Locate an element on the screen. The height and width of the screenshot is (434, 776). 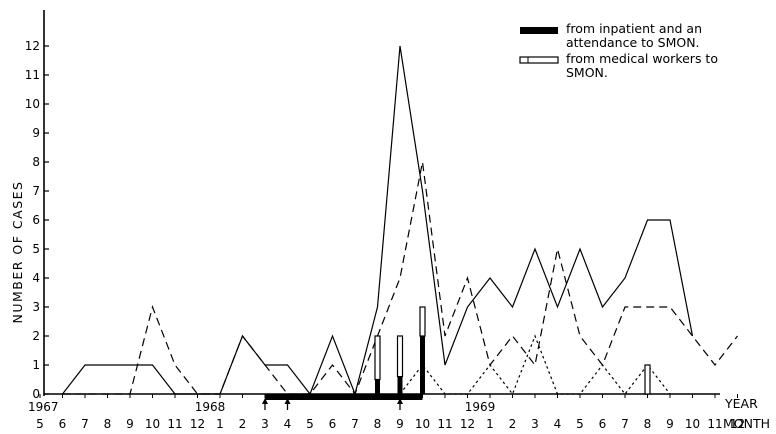
legend-swatch-black is located at coordinates (539, 30).